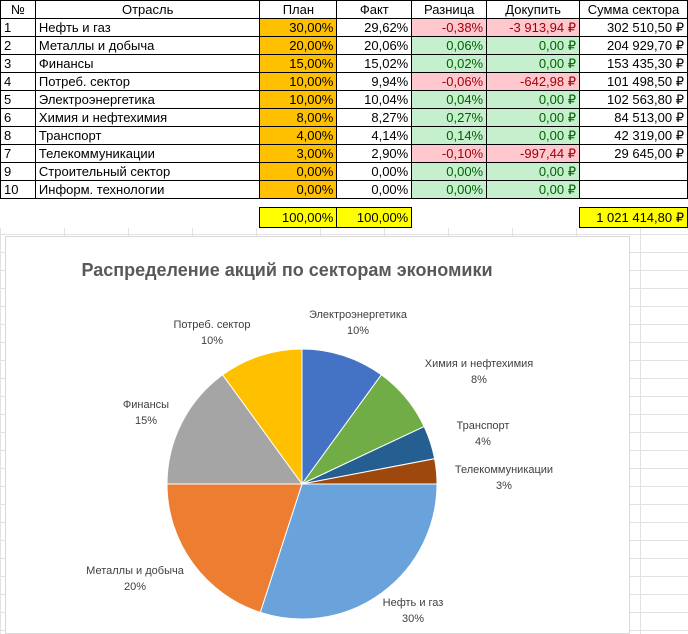 The image size is (688, 634). Describe the element at coordinates (18, 63) in the screenshot. I see `cell: 3` at that location.